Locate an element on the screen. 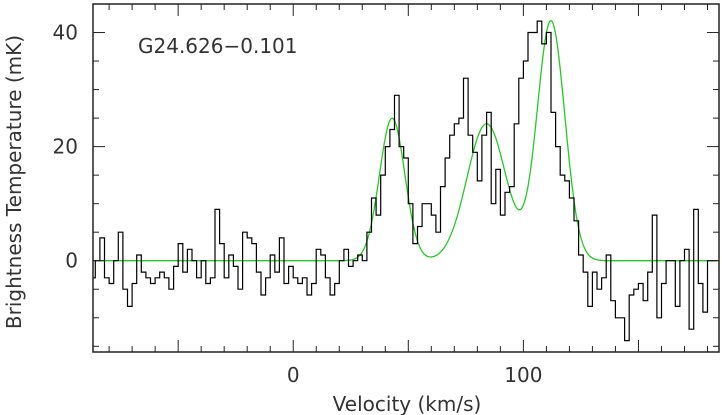 This screenshot has height=415, width=722. x-tick-label: 100 is located at coordinates (523, 375).